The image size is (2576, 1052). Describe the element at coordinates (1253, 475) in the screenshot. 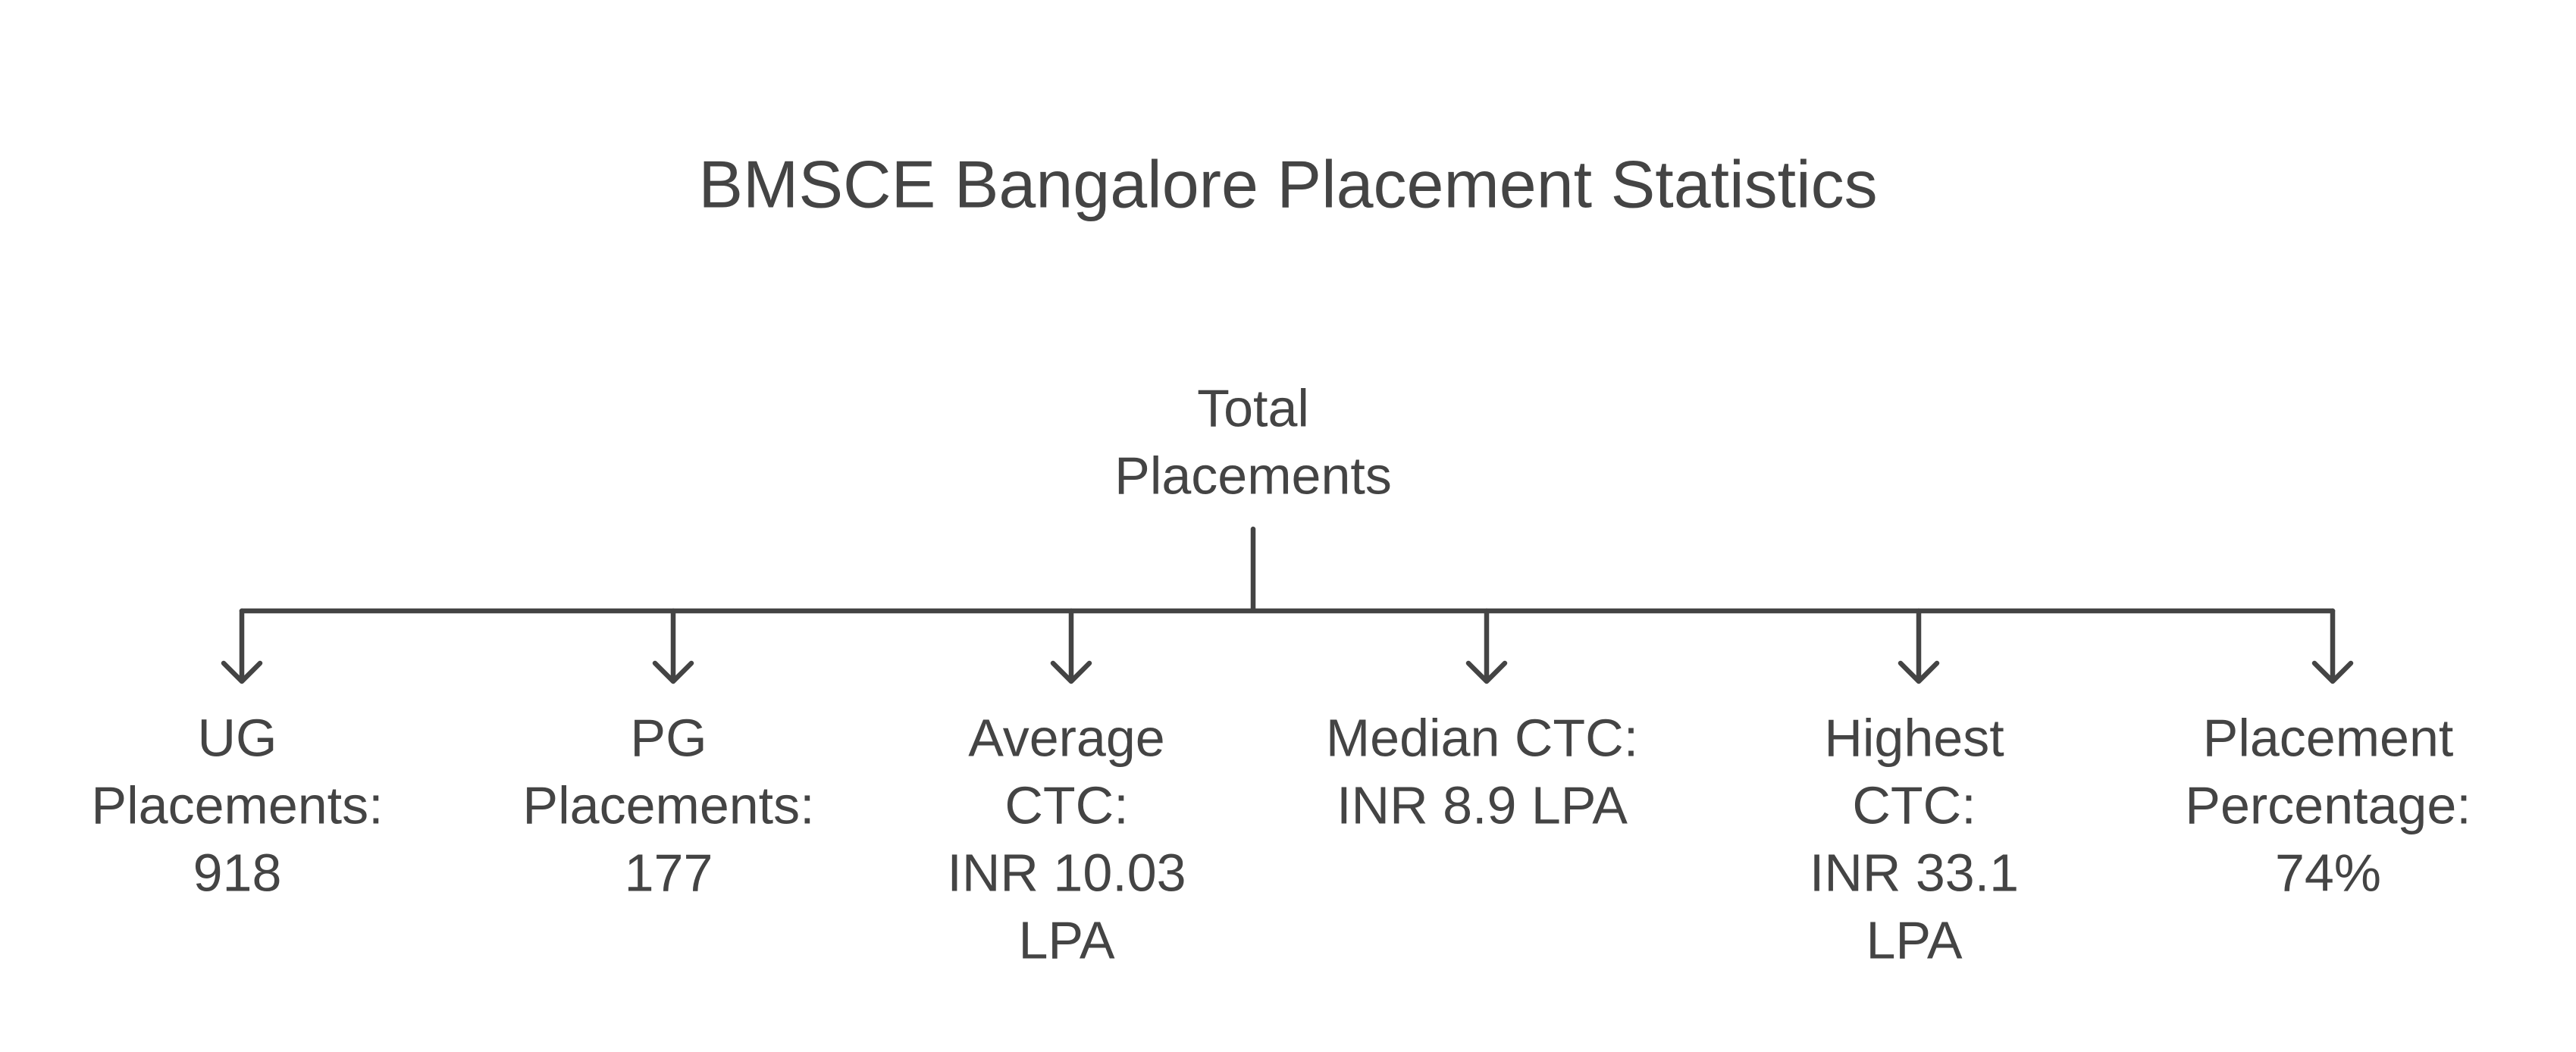

I see `root-label: Placements` at that location.